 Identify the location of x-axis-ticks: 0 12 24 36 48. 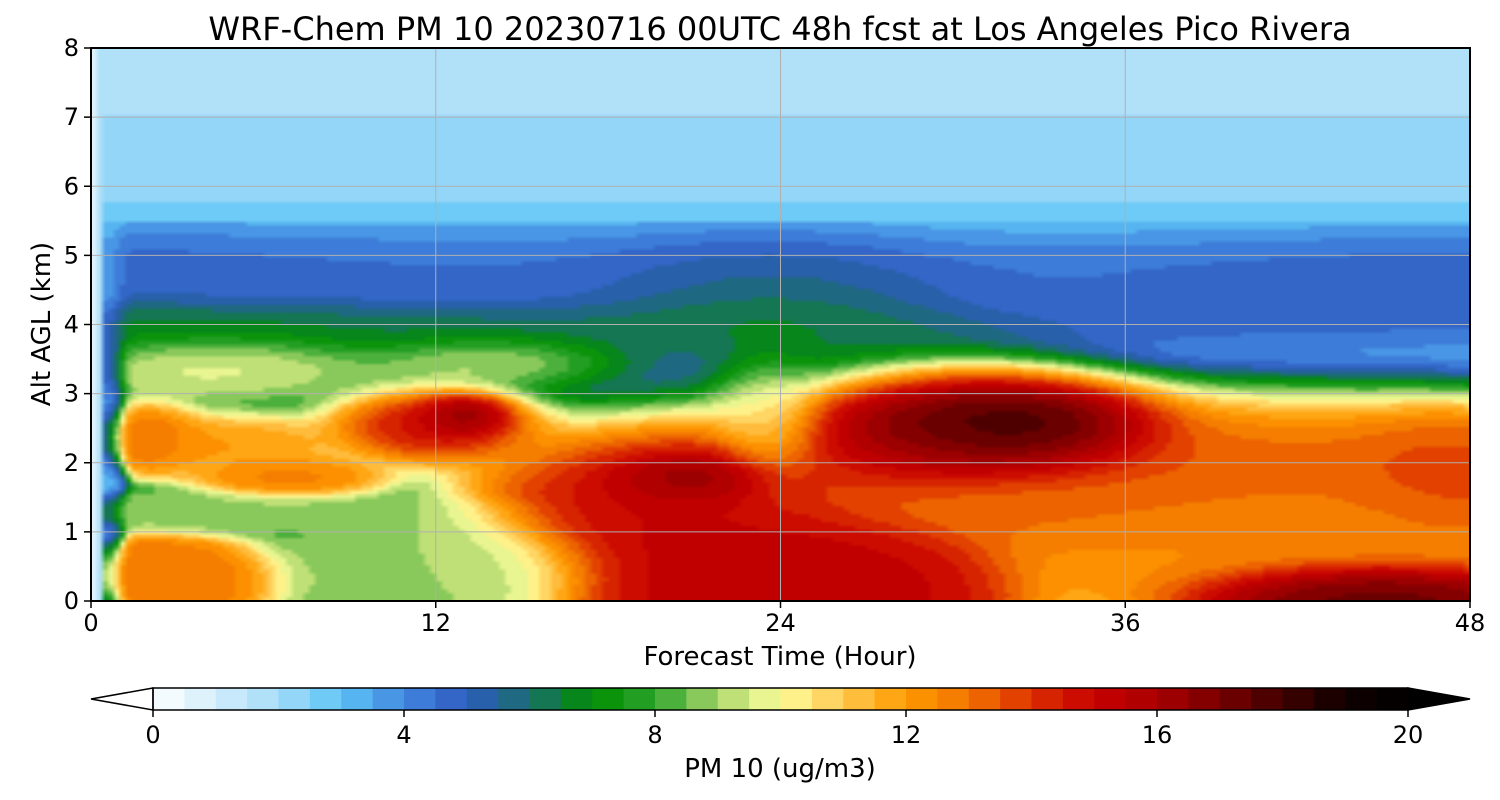
(784, 619).